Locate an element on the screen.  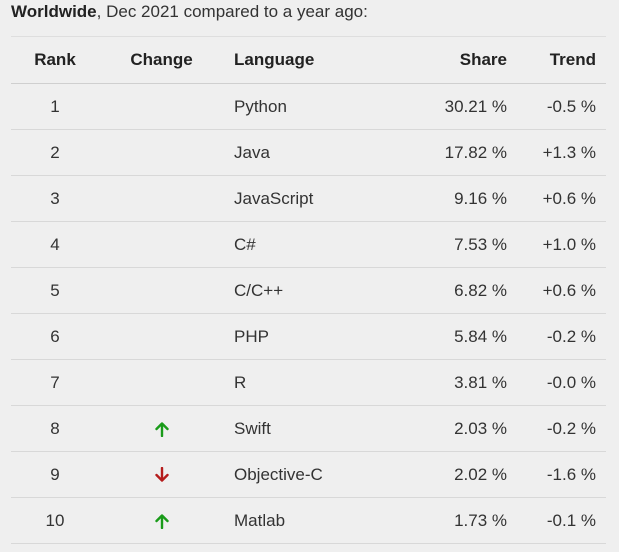
trend-cell: -0.5 % is located at coordinates (571, 106).